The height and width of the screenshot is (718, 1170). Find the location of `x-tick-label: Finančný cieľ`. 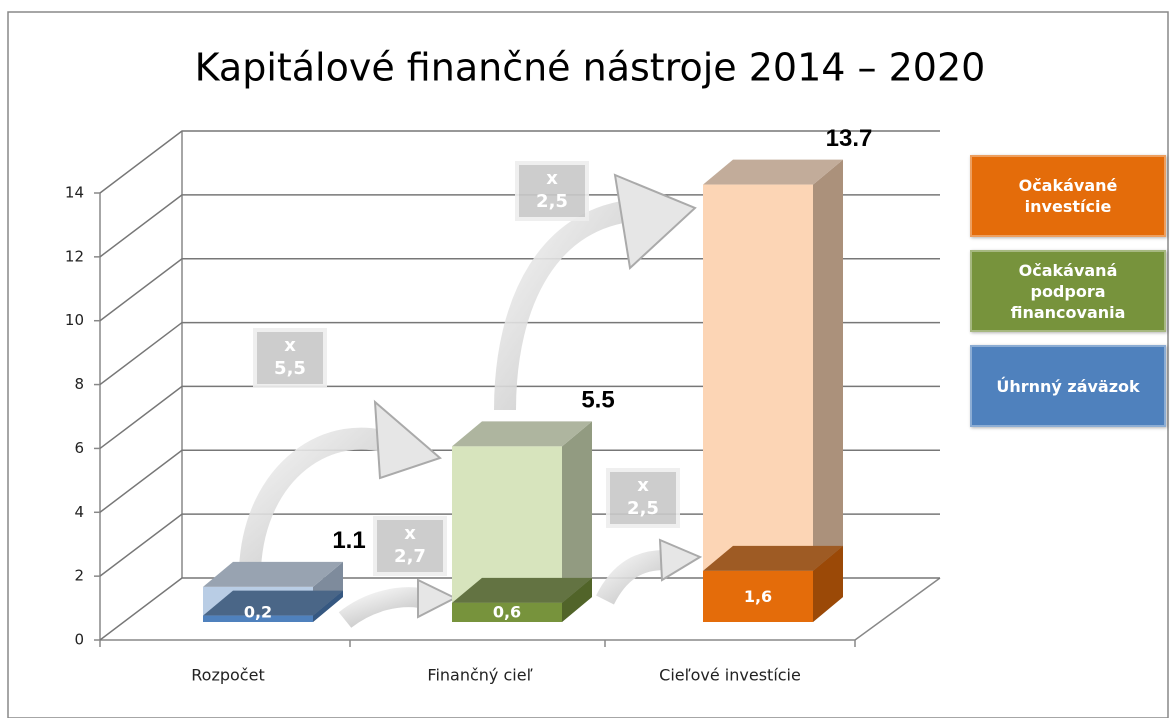

x-tick-label: Finančný cieľ is located at coordinates (479, 675).